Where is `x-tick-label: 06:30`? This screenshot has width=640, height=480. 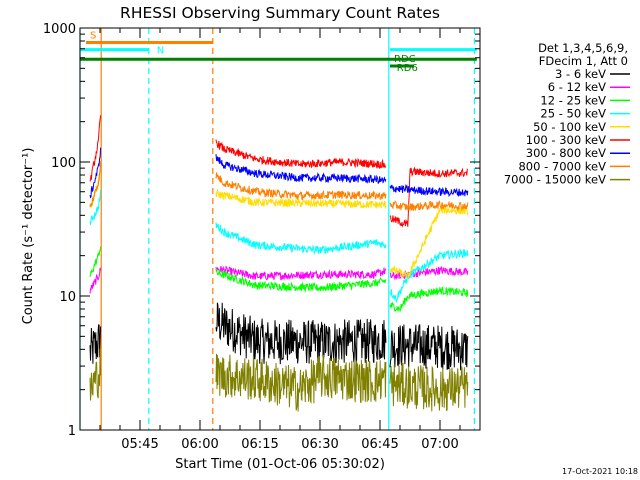 x-tick-label: 06:30 is located at coordinates (319, 444).